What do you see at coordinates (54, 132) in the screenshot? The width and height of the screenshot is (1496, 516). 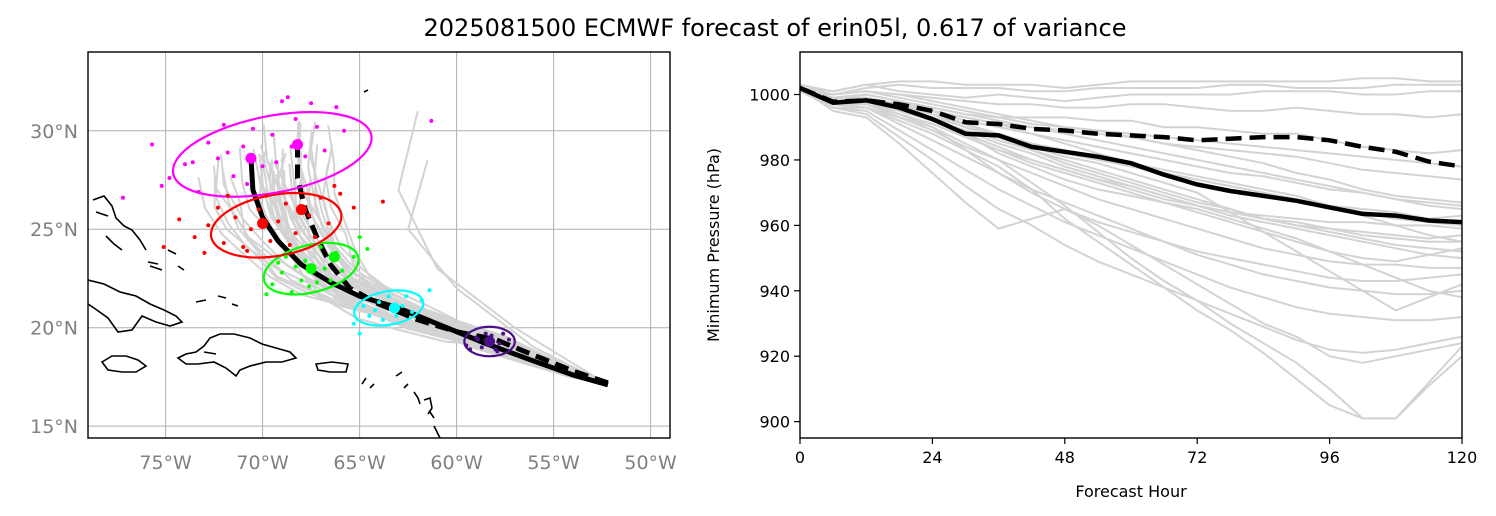 I see `map-y-tick-label: 30°N` at bounding box center [54, 132].